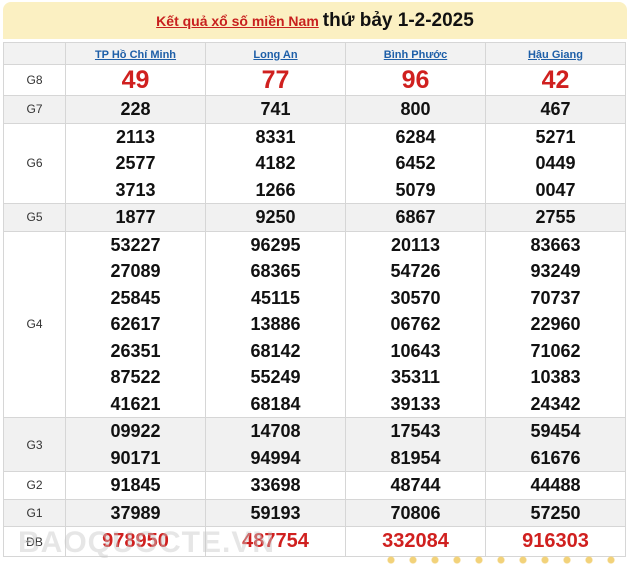  I want to click on result-number: 10383, so click(555, 377).